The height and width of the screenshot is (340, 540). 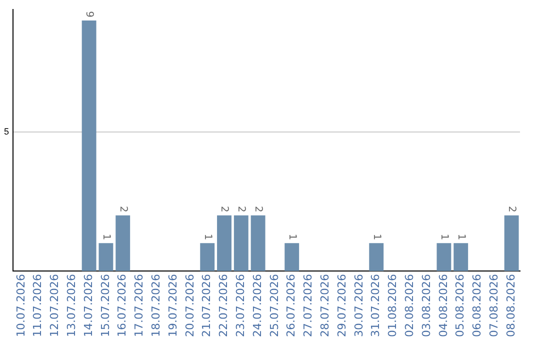 What do you see at coordinates (375, 306) in the screenshot?
I see `x-tick-label: 31.07.2026` at bounding box center [375, 306].